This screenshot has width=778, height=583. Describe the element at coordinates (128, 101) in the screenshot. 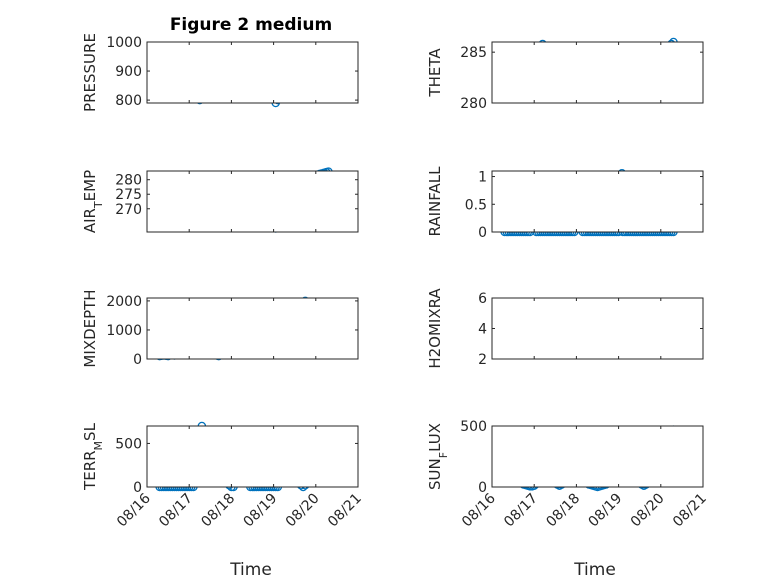

I see `y-tick-label: 800` at that location.